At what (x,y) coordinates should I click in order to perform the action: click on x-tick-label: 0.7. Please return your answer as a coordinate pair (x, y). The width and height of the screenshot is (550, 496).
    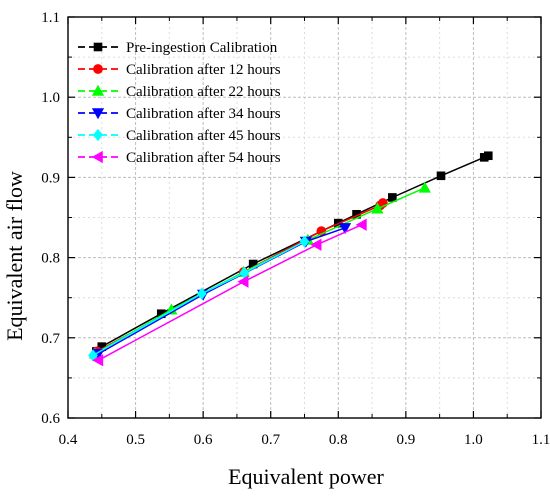
    Looking at the image, I should click on (270, 440).